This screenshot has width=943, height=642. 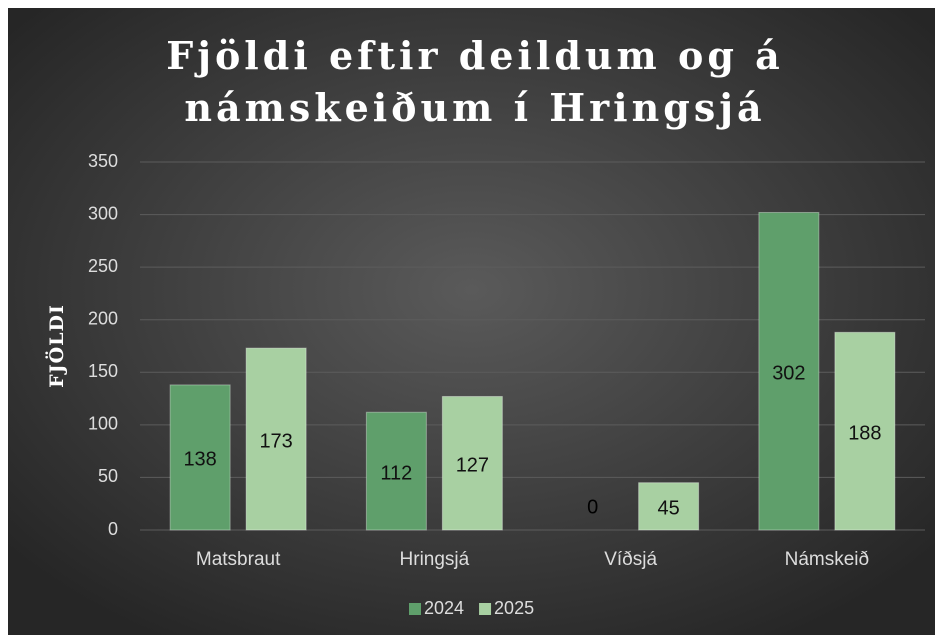 What do you see at coordinates (103, 161) in the screenshot?
I see `y-tick-label: 350` at bounding box center [103, 161].